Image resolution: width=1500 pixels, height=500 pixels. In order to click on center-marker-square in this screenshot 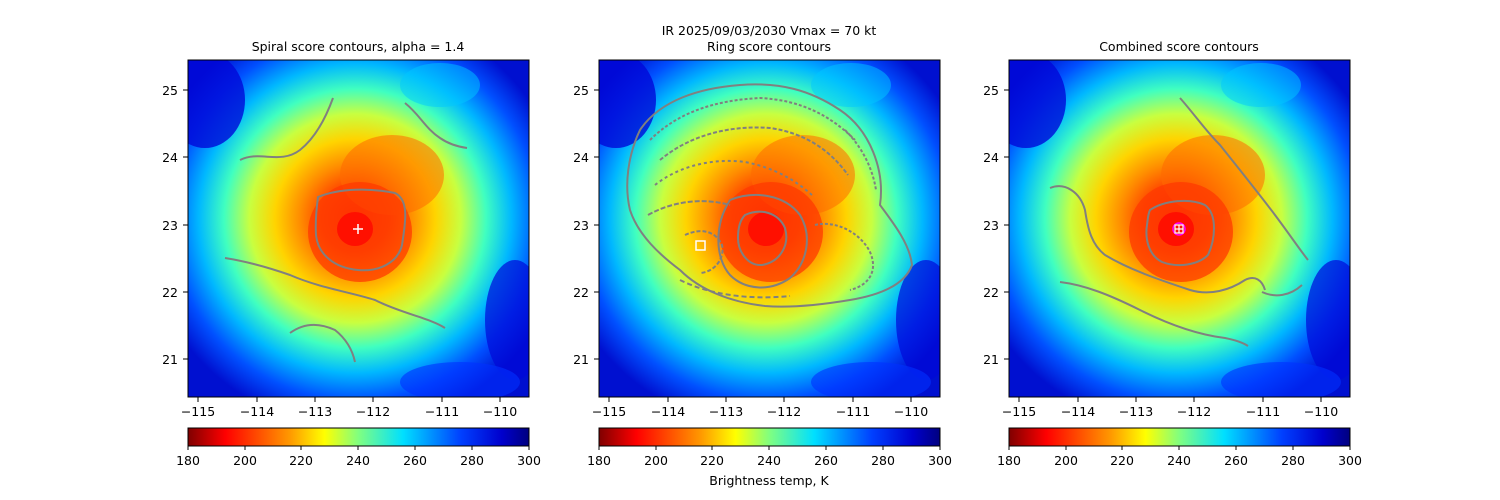, I will do `click(700, 245)`.